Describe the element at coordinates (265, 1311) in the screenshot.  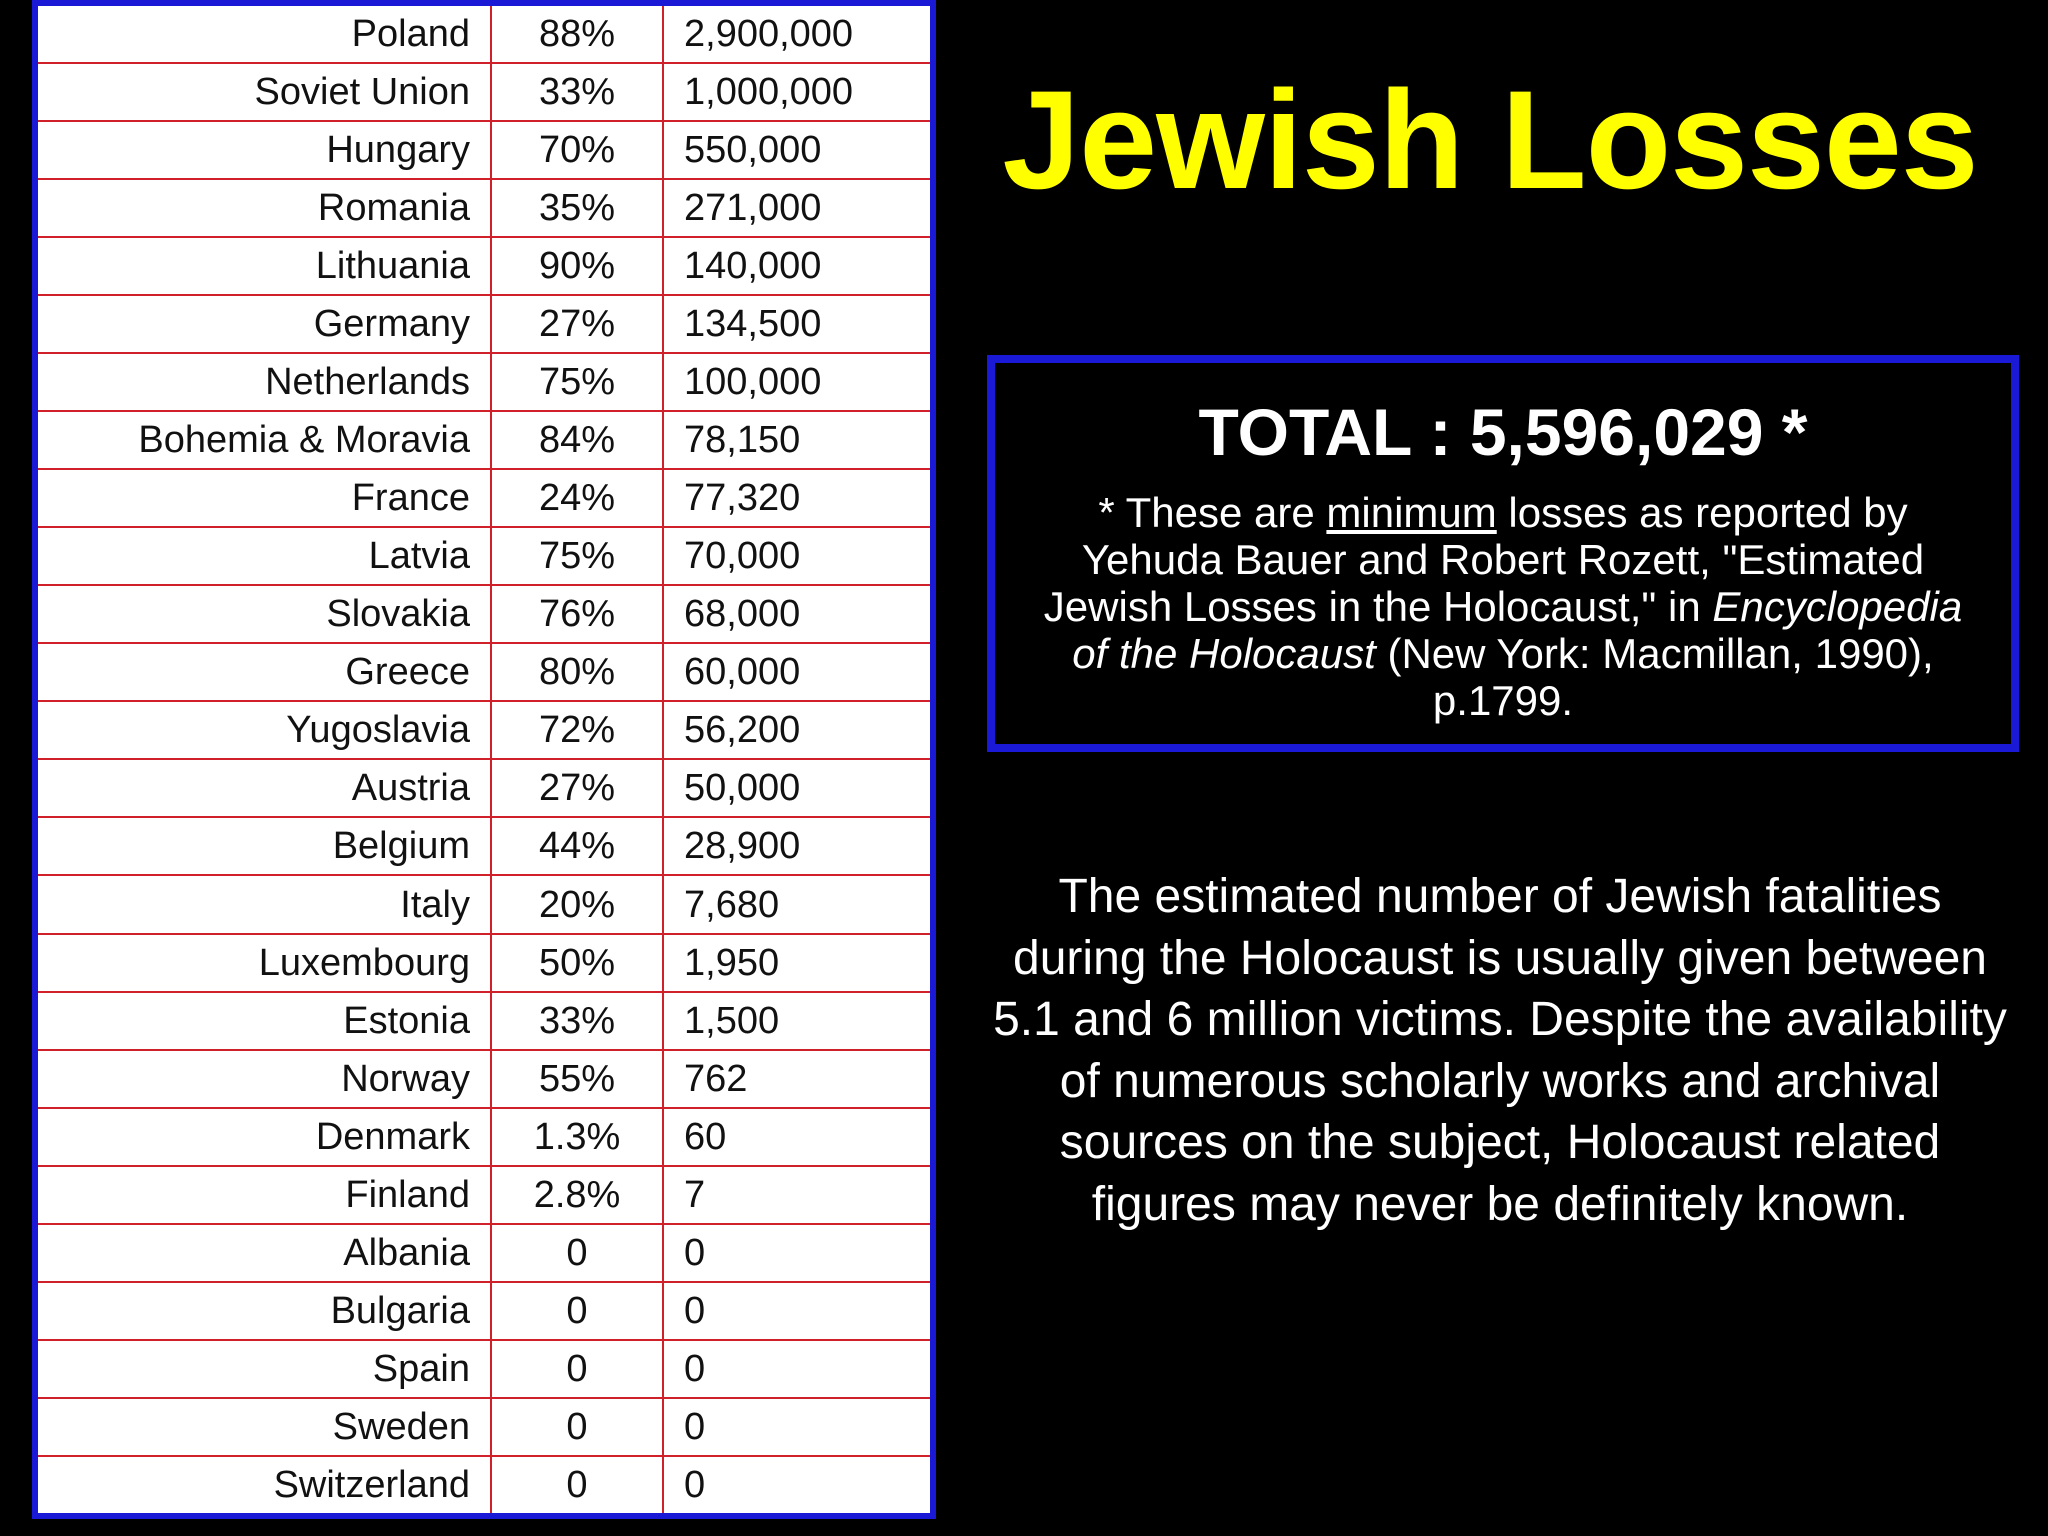
I see `country-cell: Bulgaria` at that location.